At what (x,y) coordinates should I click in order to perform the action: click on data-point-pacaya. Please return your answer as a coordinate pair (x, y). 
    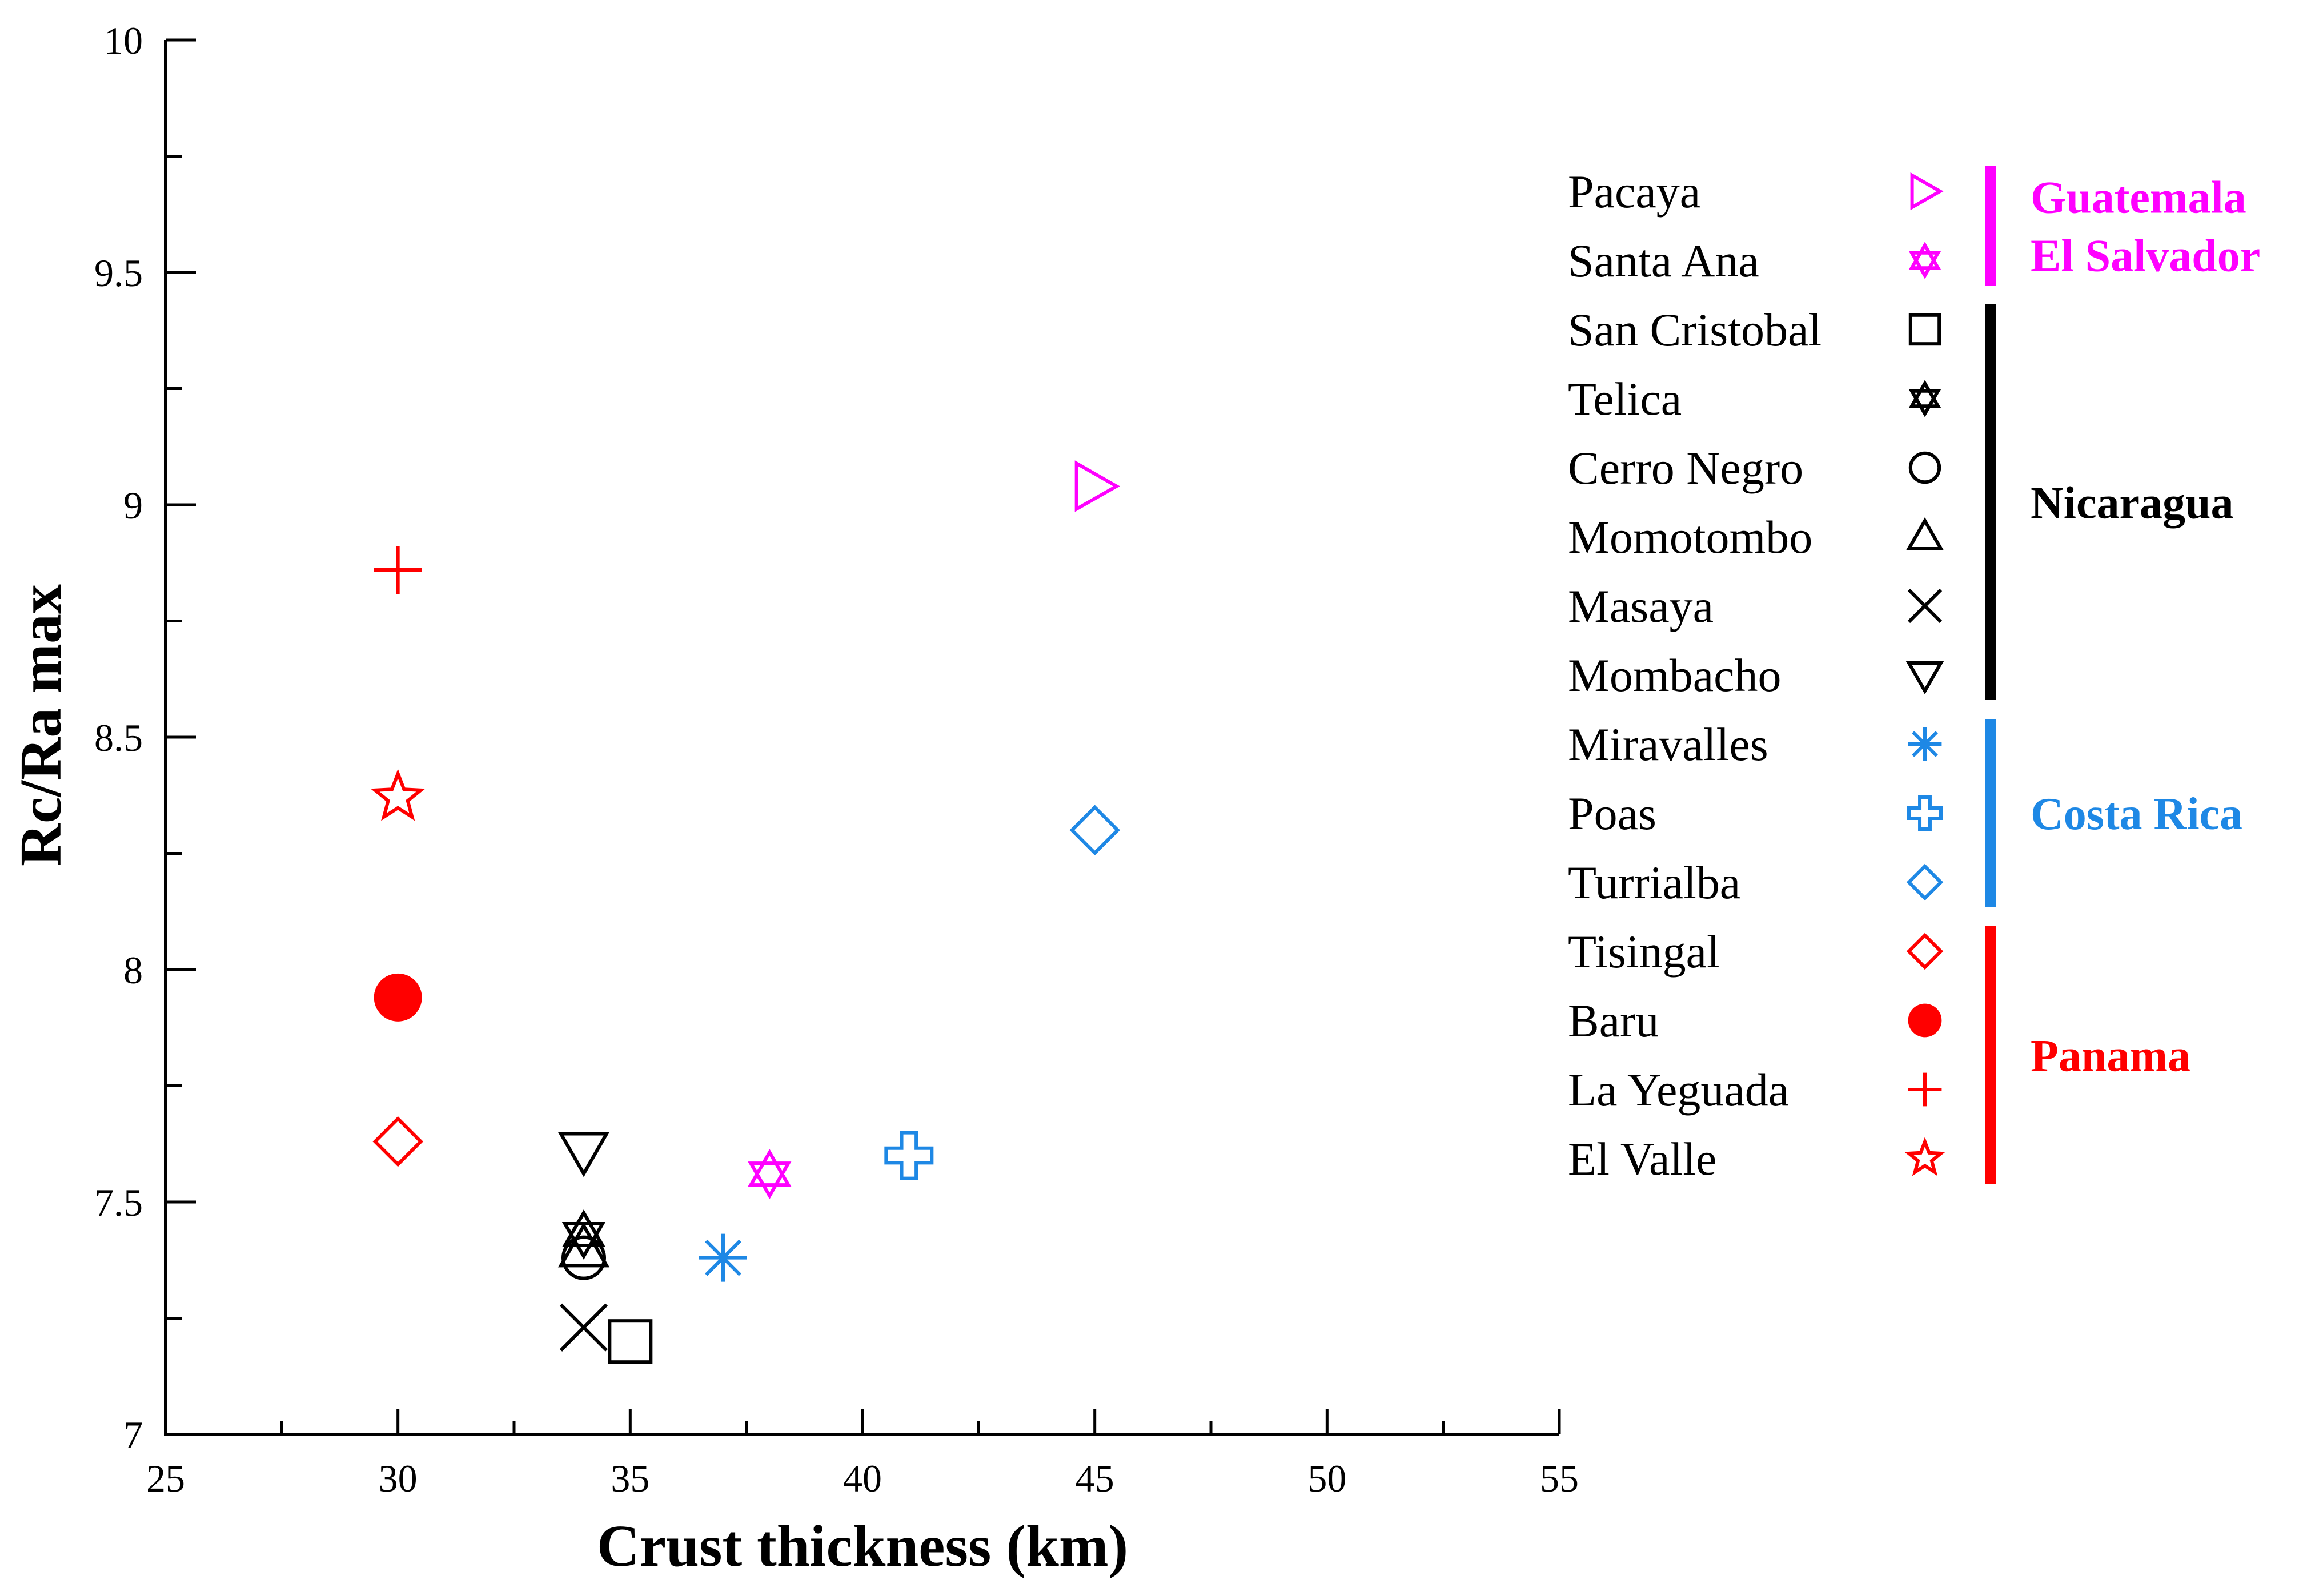
    Looking at the image, I should click on (1097, 486).